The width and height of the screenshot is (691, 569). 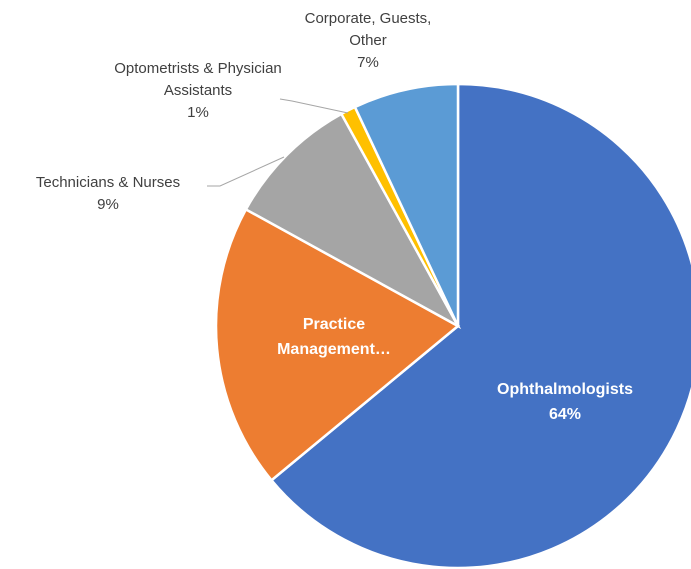 I want to click on category-label: Optometrists & Physician Assistants, so click(x=198, y=79).